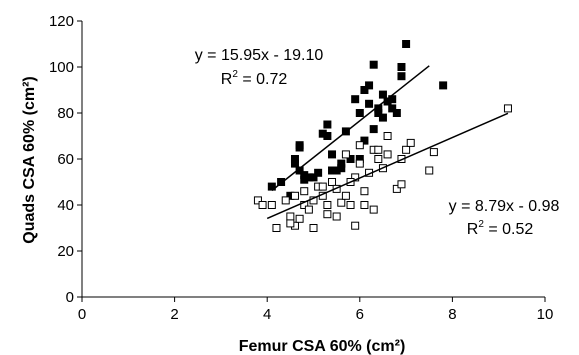 The image size is (579, 355). Describe the element at coordinates (61, 21) in the screenshot. I see `y-tick-label: 120` at that location.